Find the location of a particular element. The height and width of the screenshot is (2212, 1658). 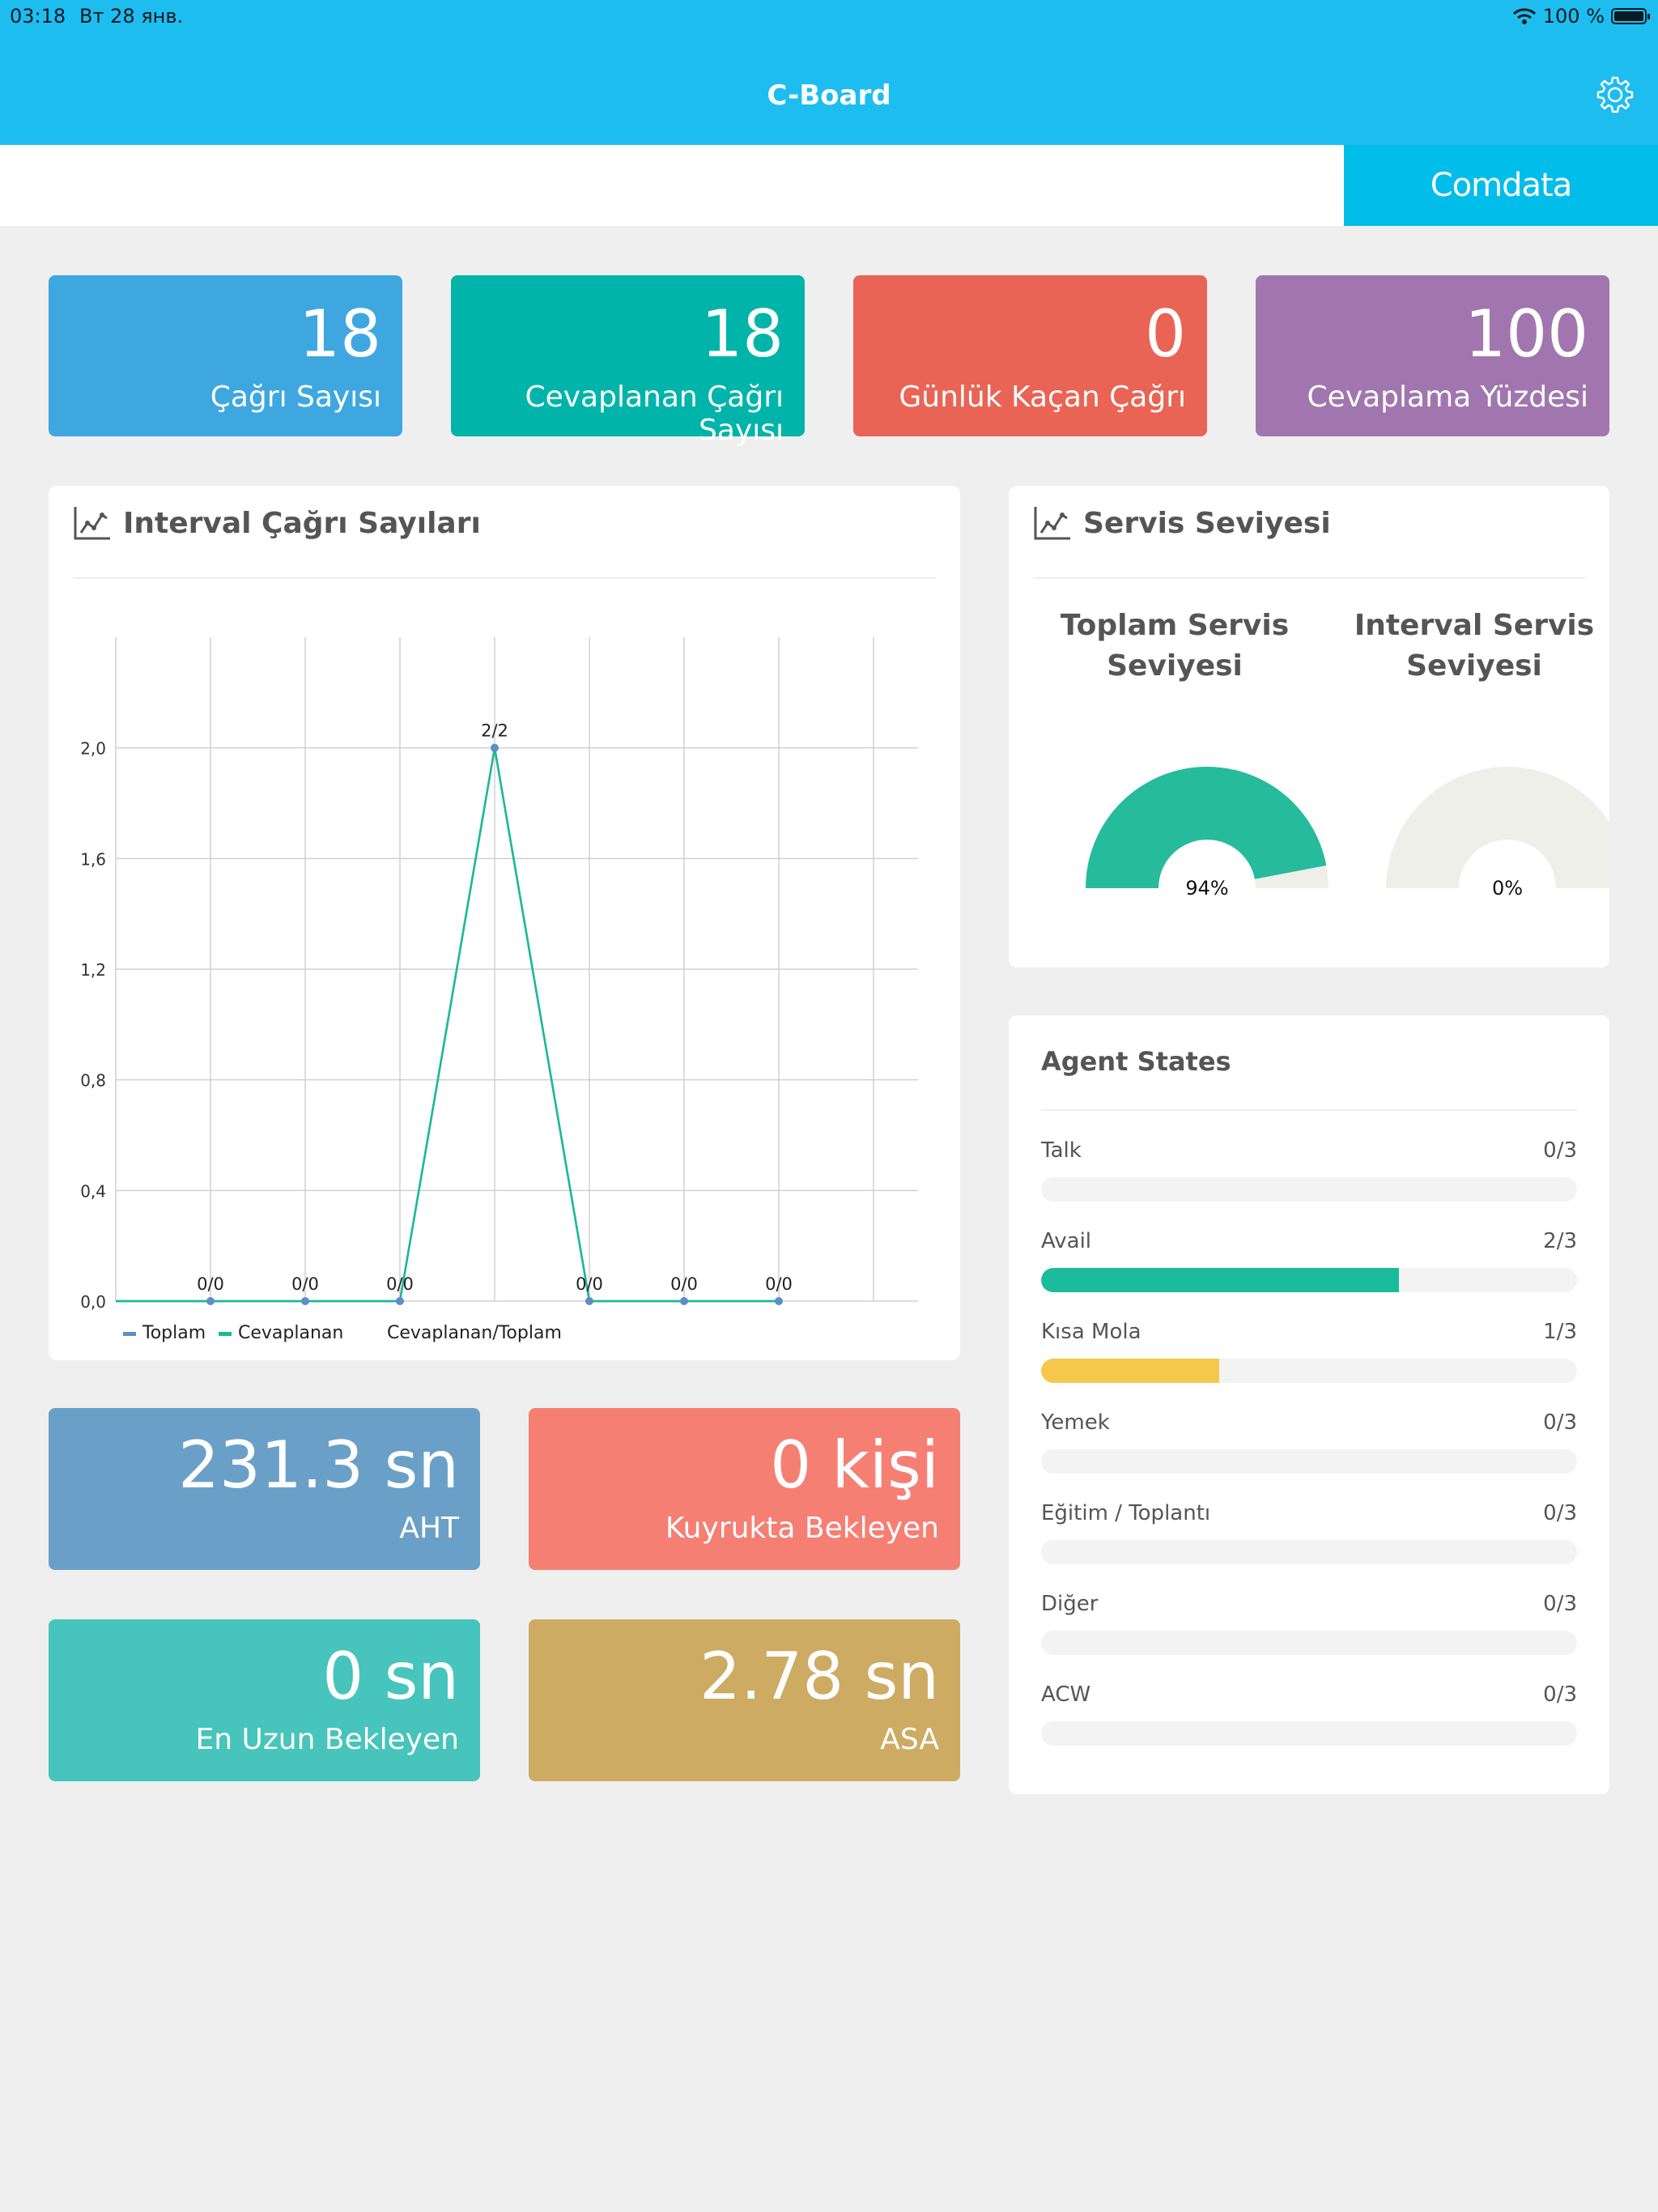

stat-value: 0 is located at coordinates (1165, 334).